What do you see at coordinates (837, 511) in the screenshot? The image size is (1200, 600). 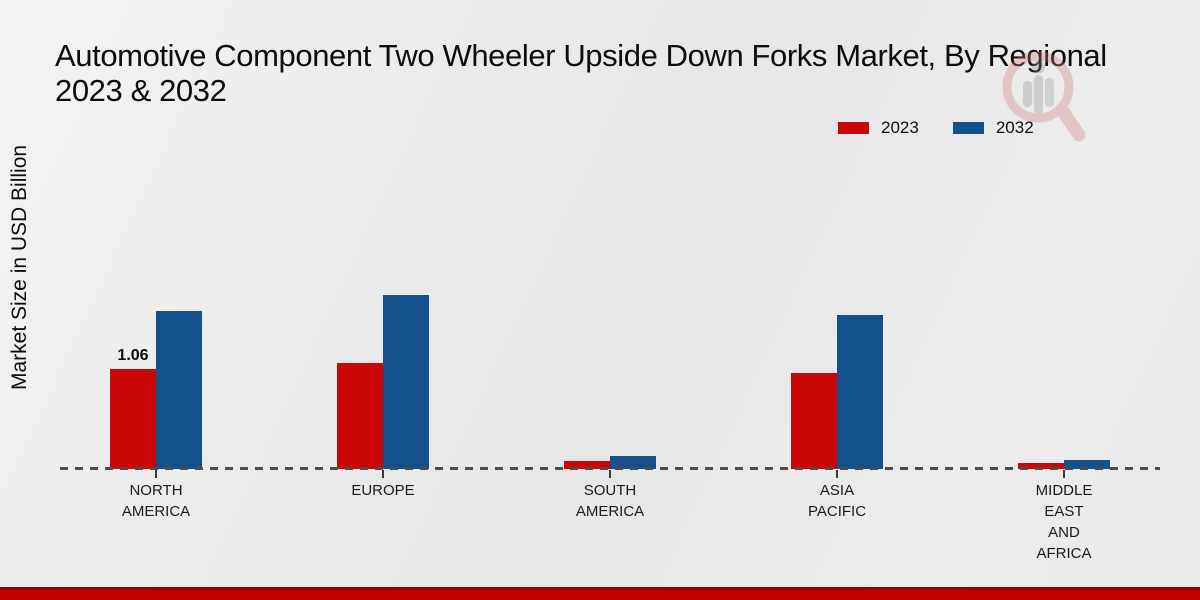 I see `x-axis-category-label-line: PACIFIC` at bounding box center [837, 511].